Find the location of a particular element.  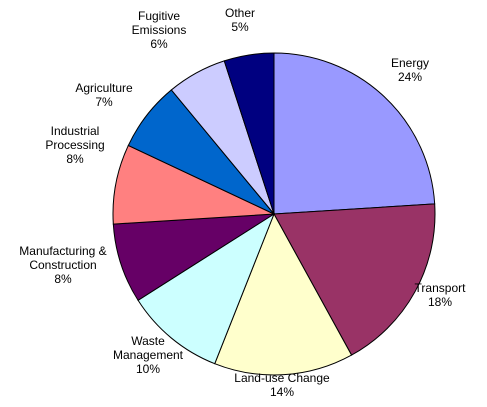

value-label: 24% is located at coordinates (410, 77).